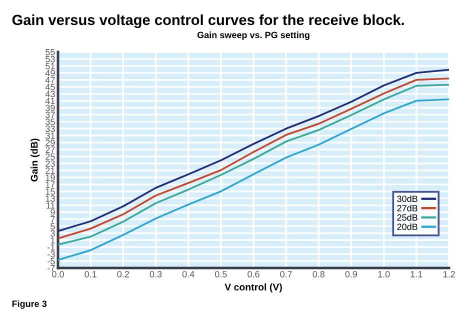 The width and height of the screenshot is (471, 320). Describe the element at coordinates (50, 122) in the screenshot. I see `y-tick-label: 35` at that location.